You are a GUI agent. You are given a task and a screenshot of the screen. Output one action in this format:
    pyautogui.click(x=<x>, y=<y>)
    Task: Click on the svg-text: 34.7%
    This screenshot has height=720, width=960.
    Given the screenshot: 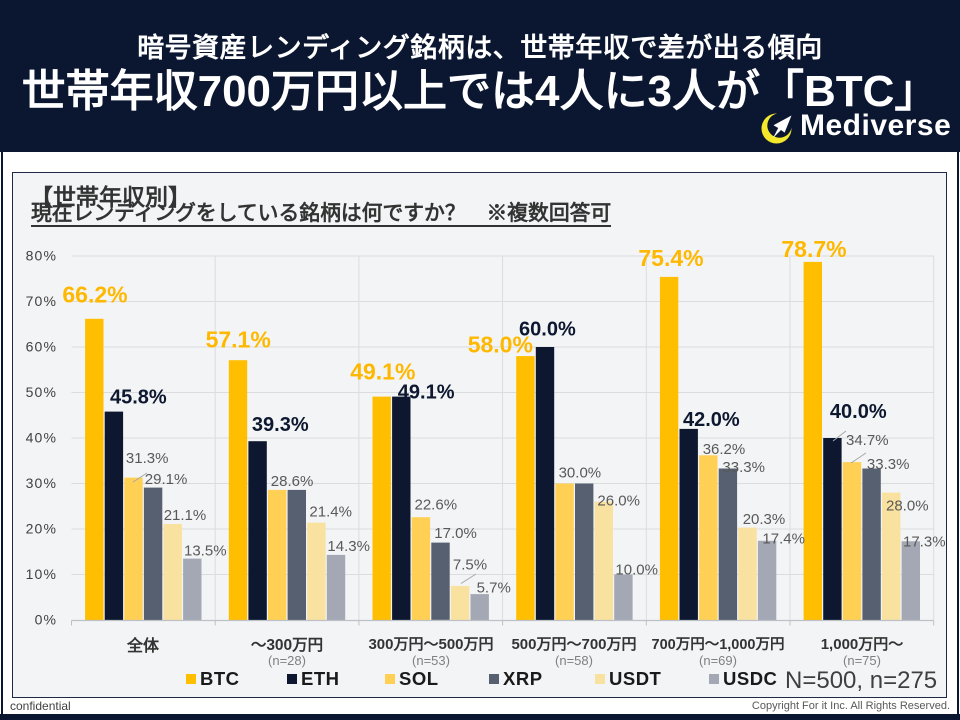 What is the action you would take?
    pyautogui.click(x=867, y=440)
    